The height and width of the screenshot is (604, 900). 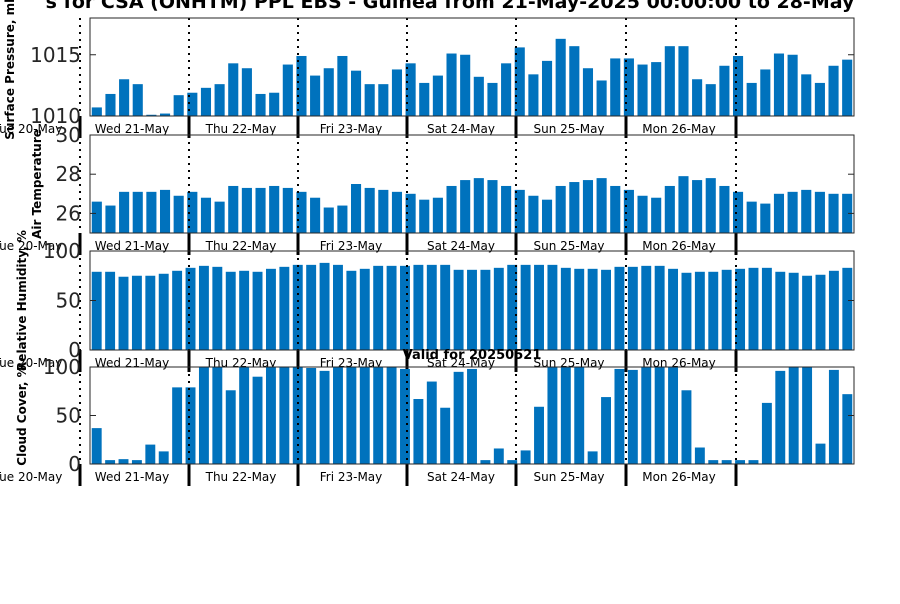 I want to click on plot-frame-p2, so click(x=472, y=184).